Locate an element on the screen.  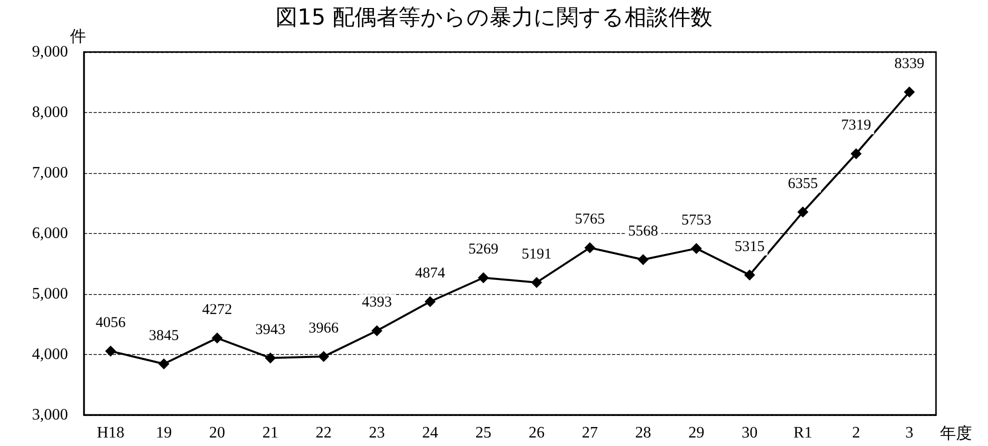
x-tick-label: 19 is located at coordinates (164, 433).